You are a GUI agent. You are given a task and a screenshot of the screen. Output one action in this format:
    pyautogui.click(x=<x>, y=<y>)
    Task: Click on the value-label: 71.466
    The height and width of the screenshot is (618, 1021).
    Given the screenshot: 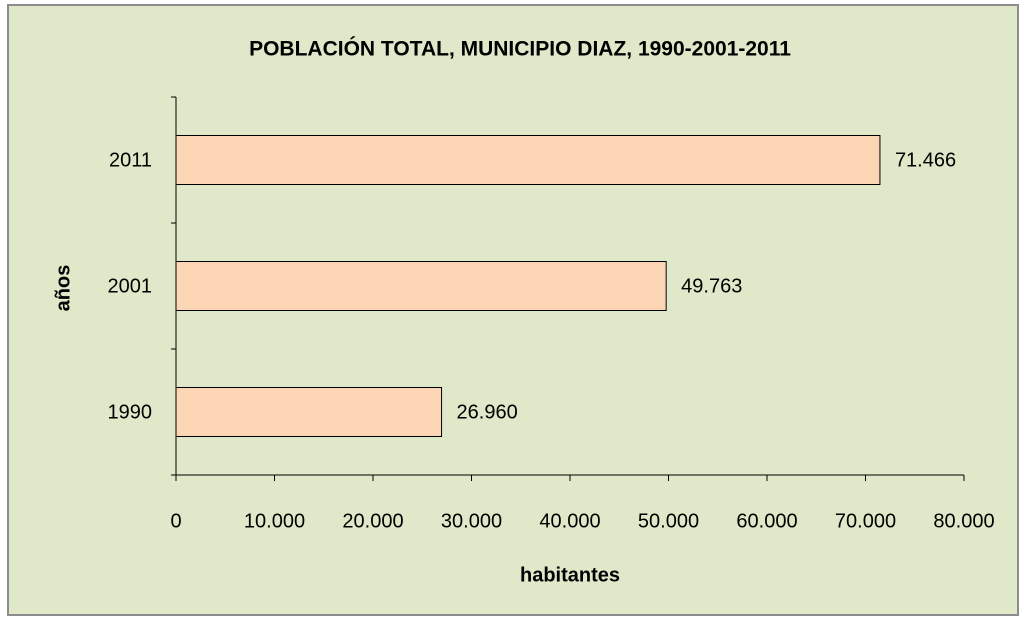 What is the action you would take?
    pyautogui.click(x=925, y=160)
    